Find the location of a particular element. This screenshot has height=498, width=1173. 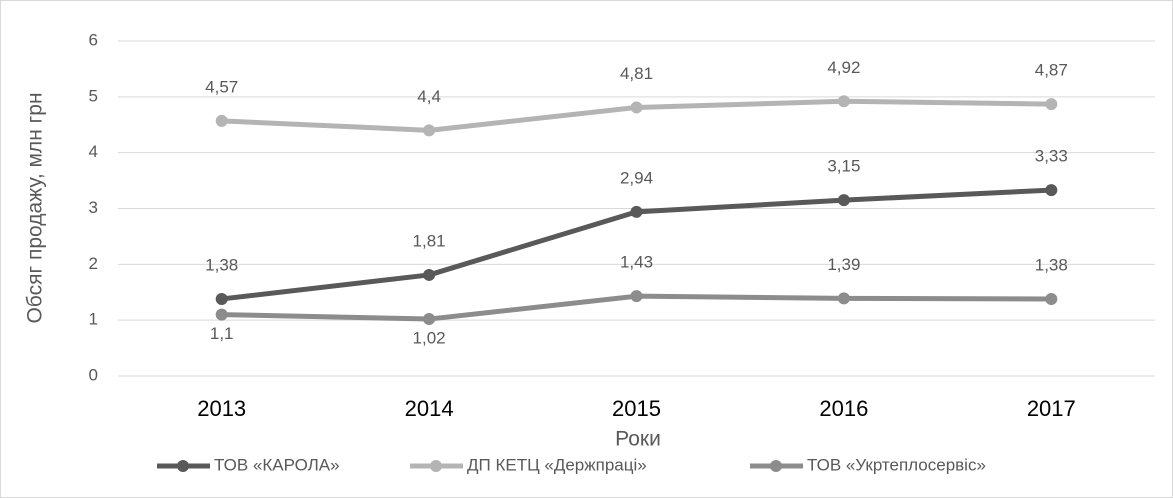

x-tick-label: 2013 is located at coordinates (221, 408).